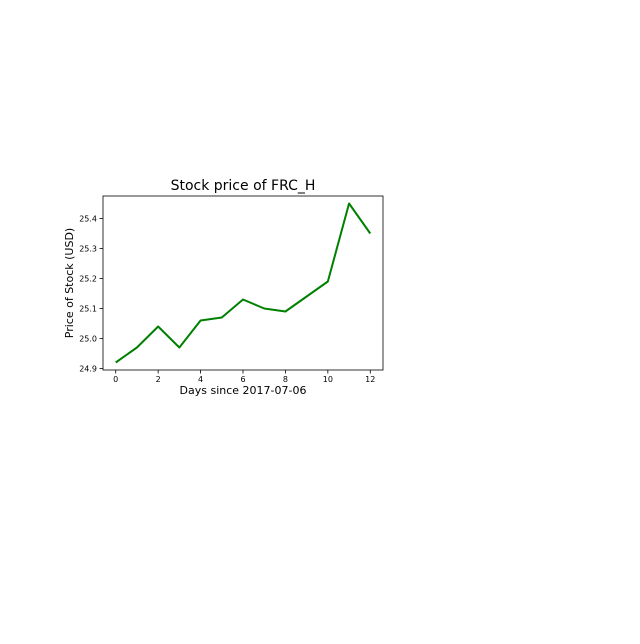 This screenshot has height=644, width=640. I want to click on x-tick-label: 8, so click(285, 379).